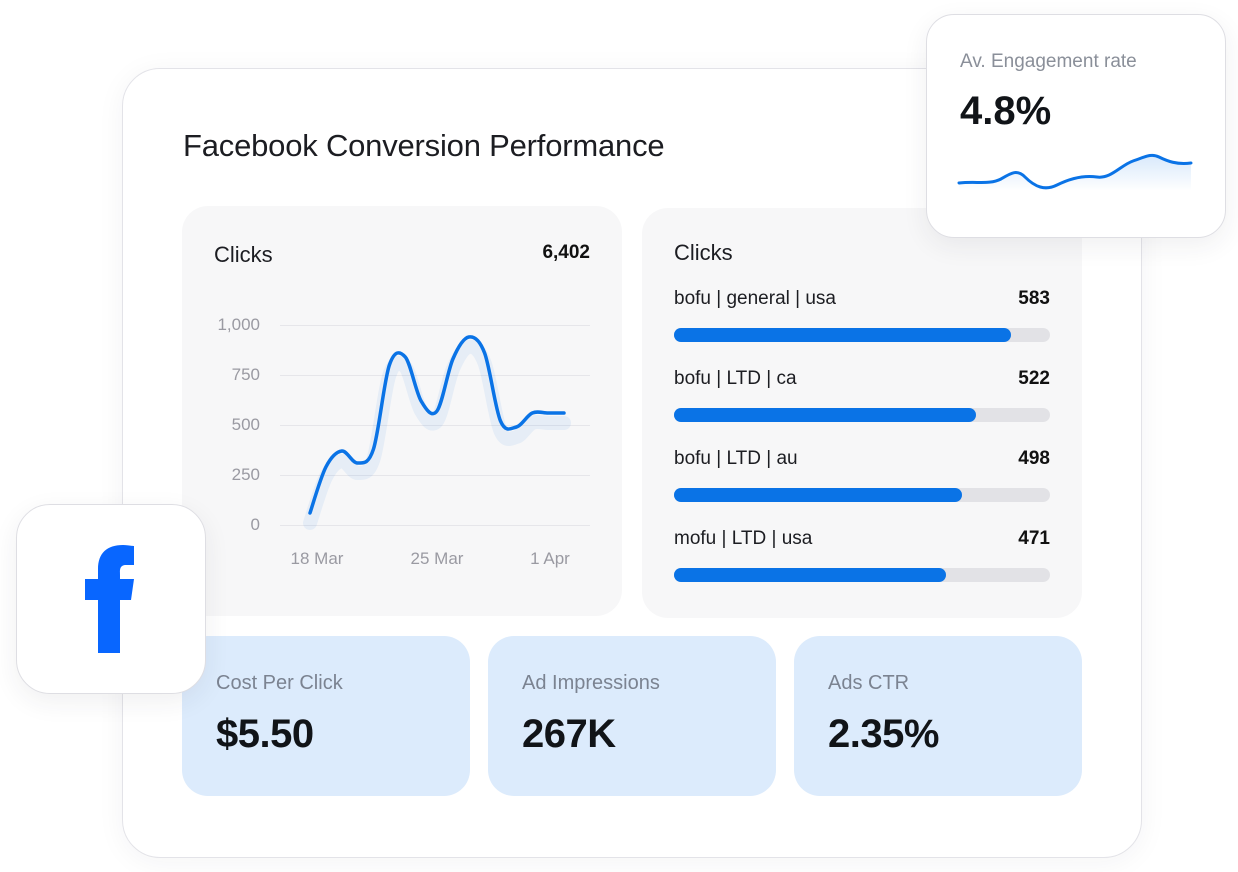 The width and height of the screenshot is (1238, 872). I want to click on kpi-value: $5.50, so click(265, 734).